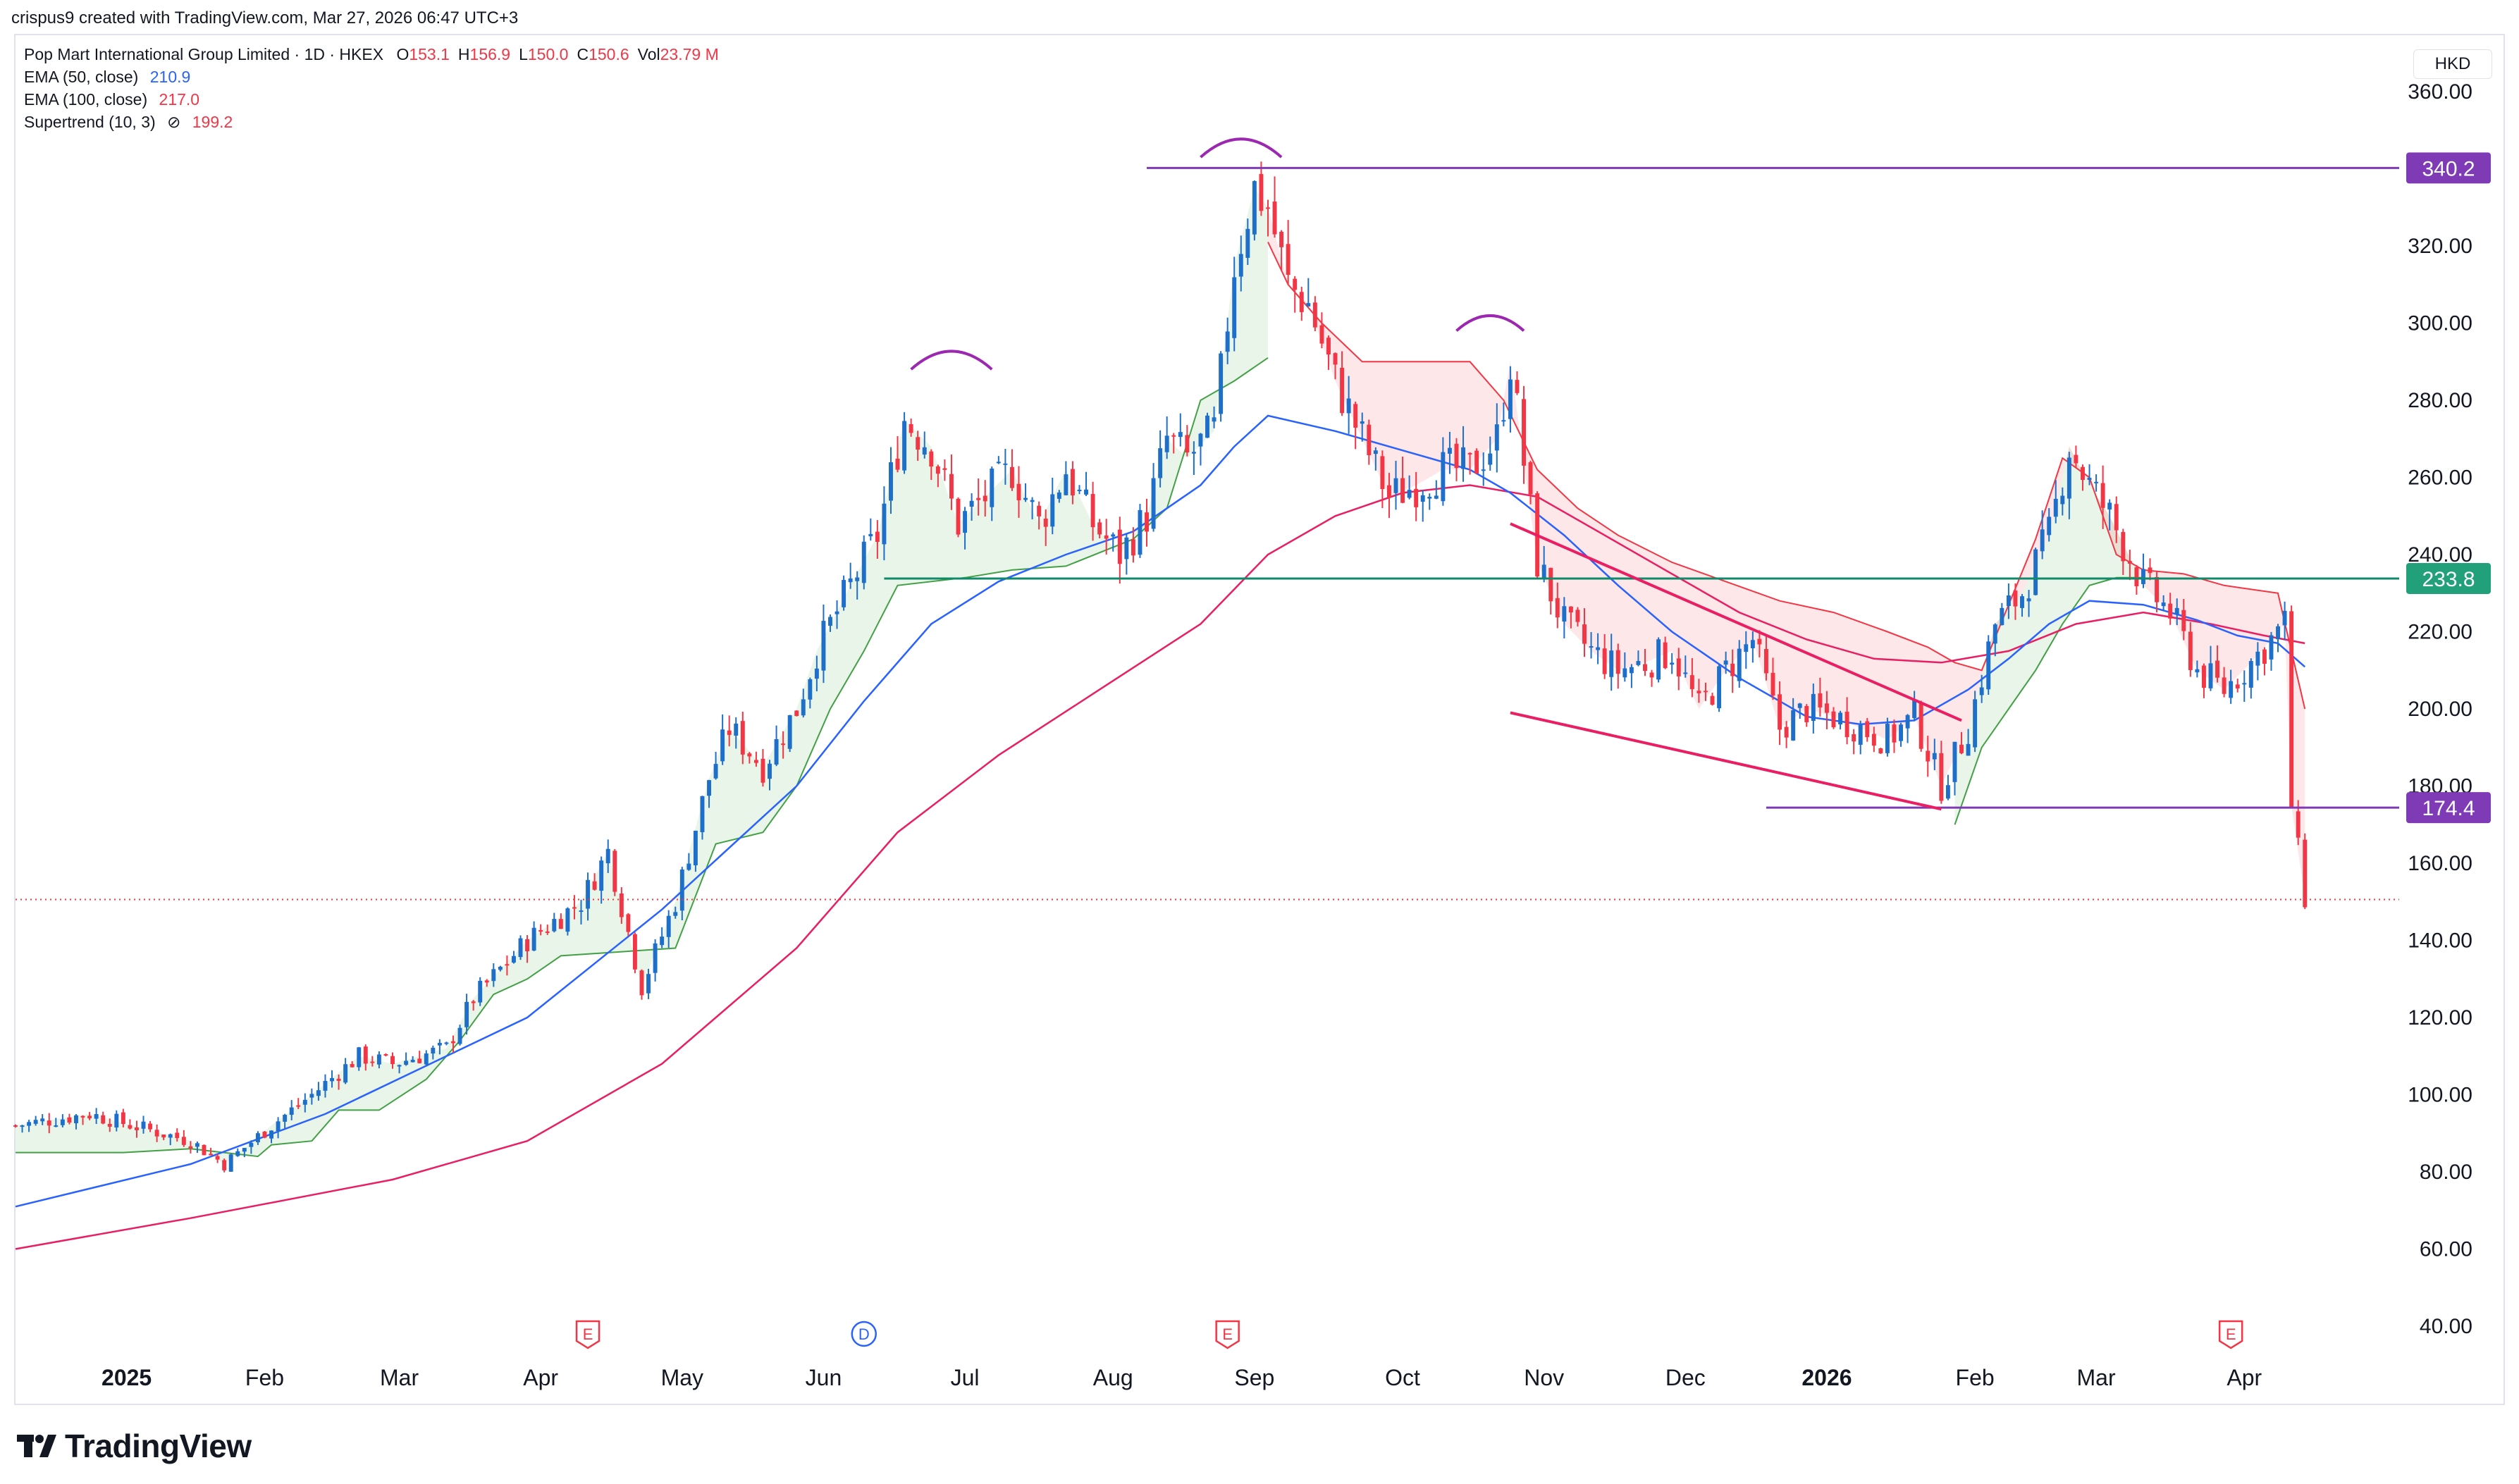 This screenshot has height=1484, width=2519. Describe the element at coordinates (1227, 1334) in the screenshot. I see `earnings-marker-icon` at that location.